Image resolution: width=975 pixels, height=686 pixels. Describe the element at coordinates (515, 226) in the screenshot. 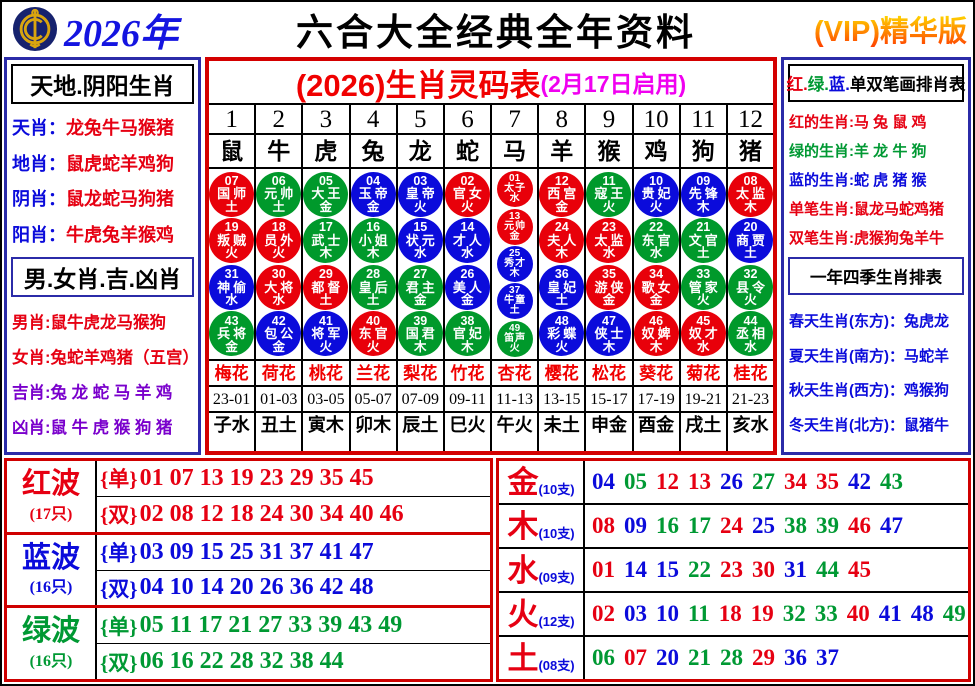

I see `ball-title: 元帅` at that location.